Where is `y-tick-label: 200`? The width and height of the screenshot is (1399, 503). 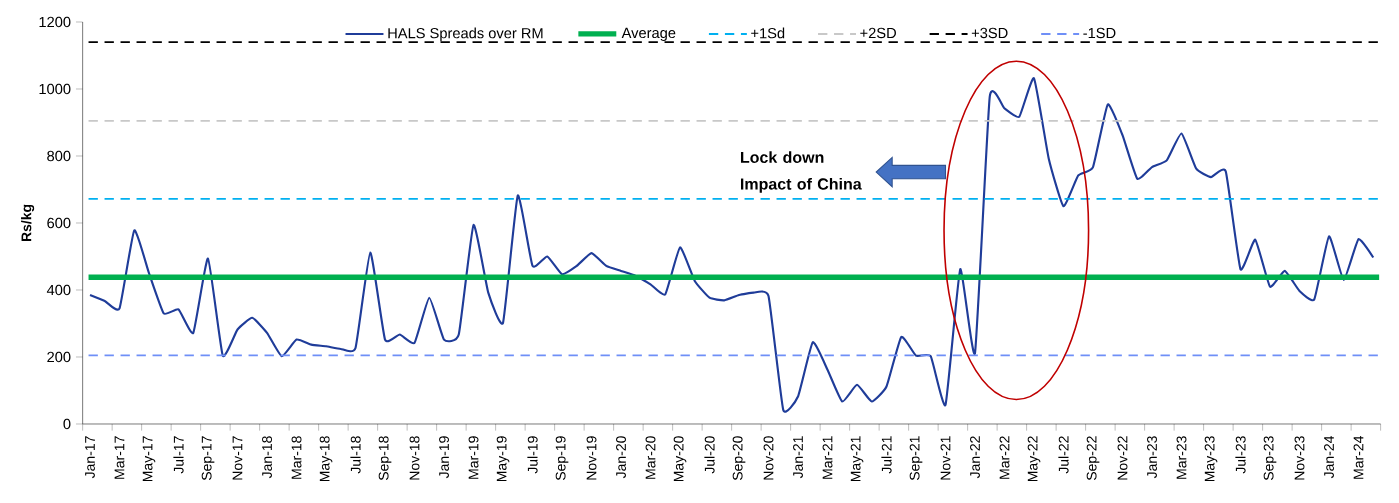
y-tick-label: 200 is located at coordinates (59, 357).